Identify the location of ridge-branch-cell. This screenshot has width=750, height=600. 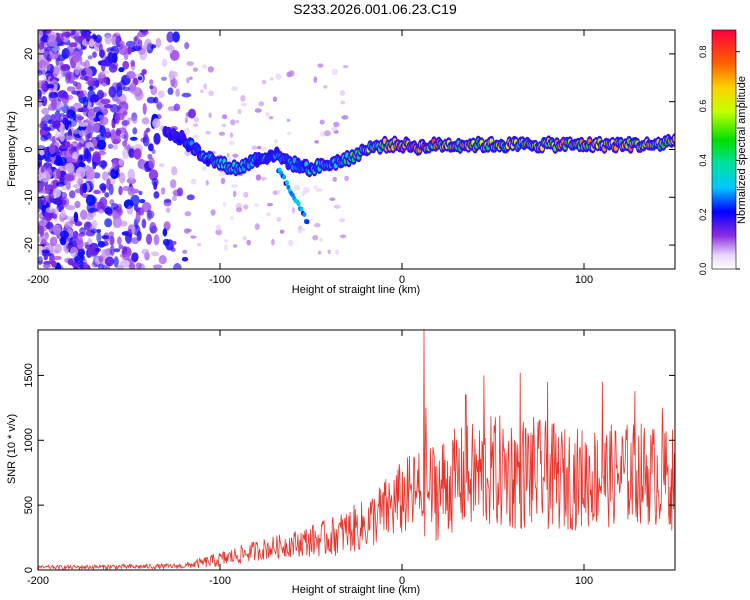
(307, 222).